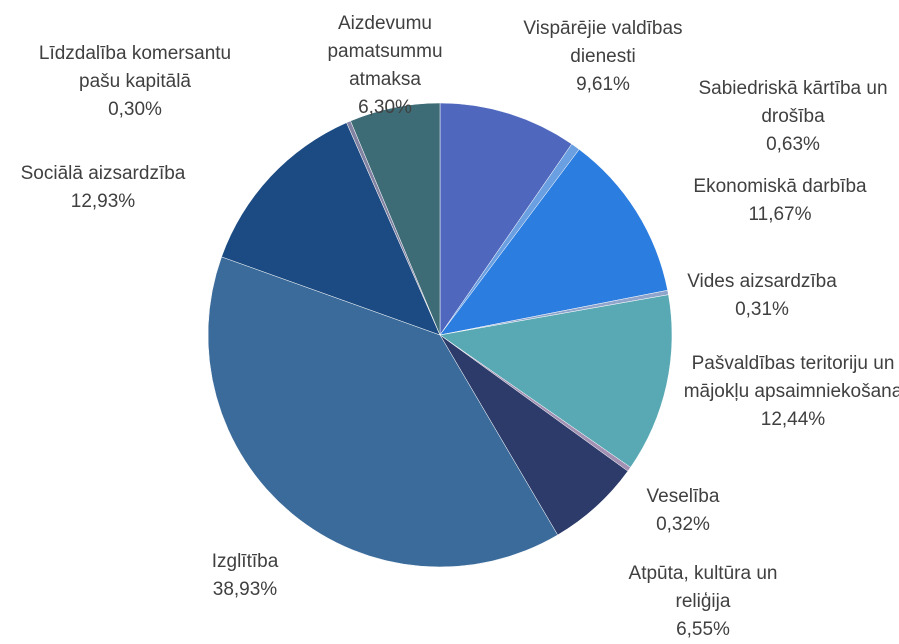 The image size is (899, 644). I want to click on category-label: Veselība, so click(683, 496).